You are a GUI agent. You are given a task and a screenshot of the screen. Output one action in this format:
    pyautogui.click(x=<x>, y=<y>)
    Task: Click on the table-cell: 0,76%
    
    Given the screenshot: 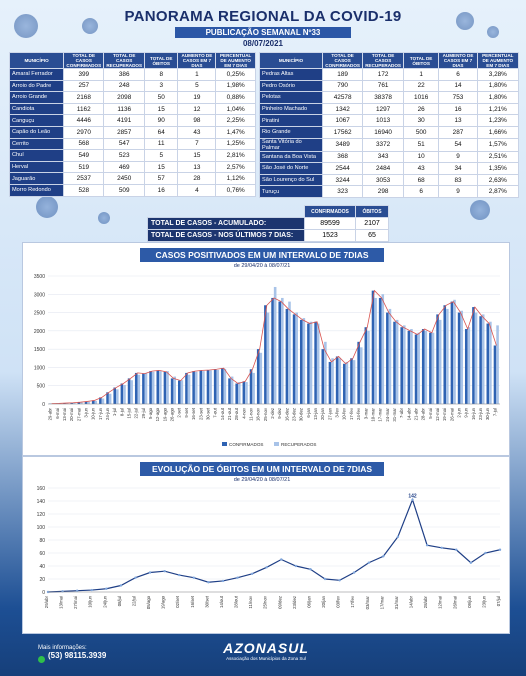 What is the action you would take?
    pyautogui.click(x=235, y=190)
    